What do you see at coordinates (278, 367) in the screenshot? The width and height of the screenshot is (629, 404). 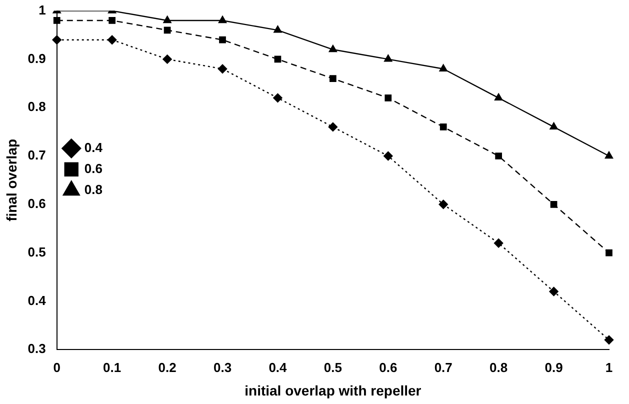 I see `x-tick-label: 0.4` at bounding box center [278, 367].